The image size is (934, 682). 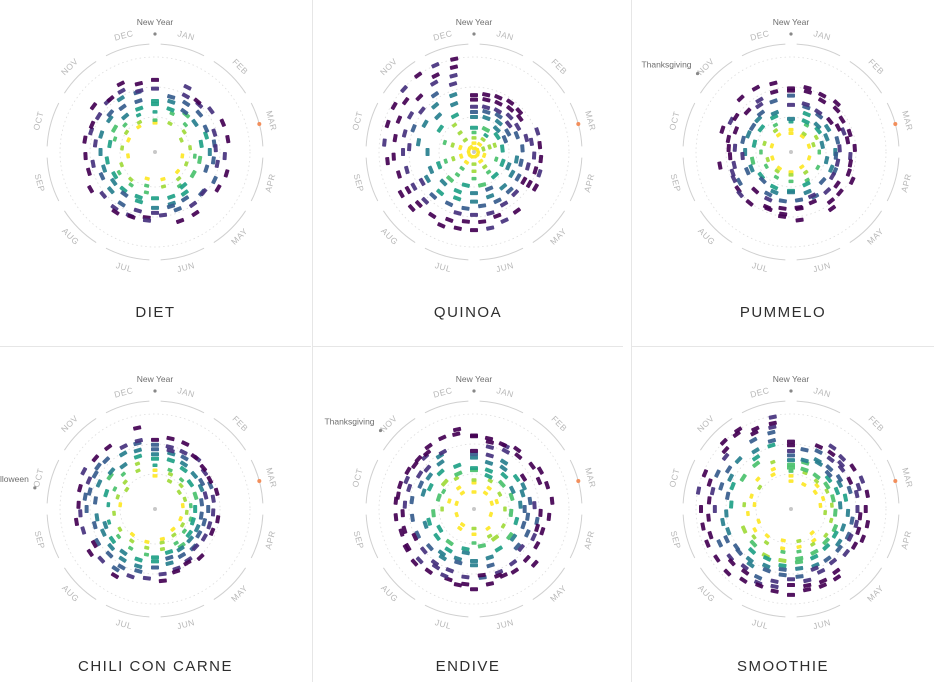 What do you see at coordinates (474, 509) in the screenshot?
I see `data-tiles` at bounding box center [474, 509].